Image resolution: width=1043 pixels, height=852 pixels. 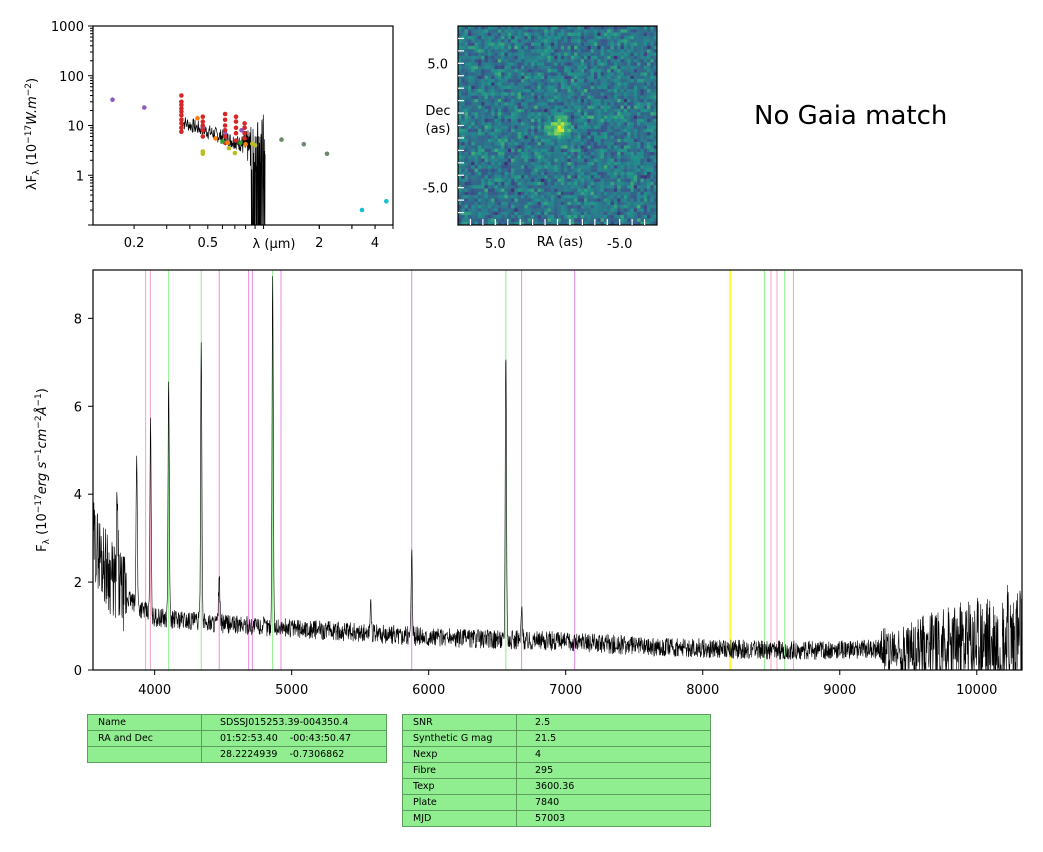 What do you see at coordinates (229, 148) in the screenshot?
I see `sed-photometry-point` at bounding box center [229, 148].